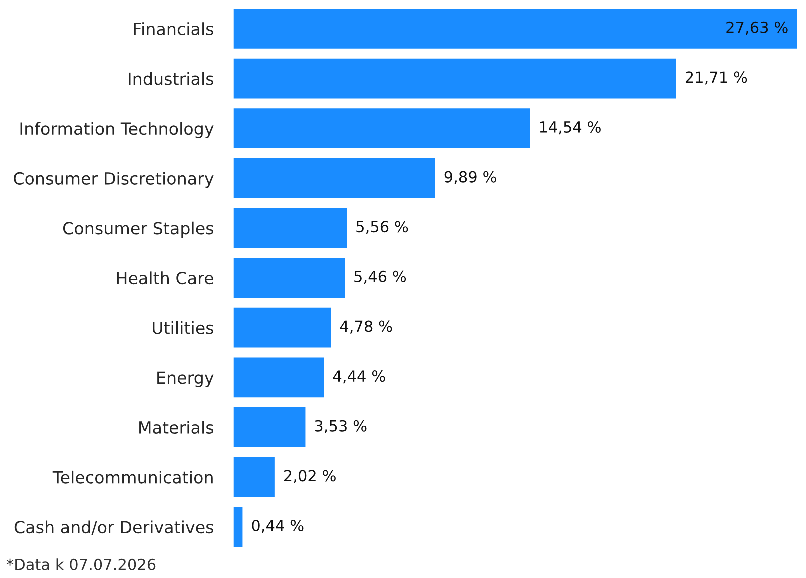  What do you see at coordinates (570, 128) in the screenshot?
I see `data-label: 14,54 %` at bounding box center [570, 128].